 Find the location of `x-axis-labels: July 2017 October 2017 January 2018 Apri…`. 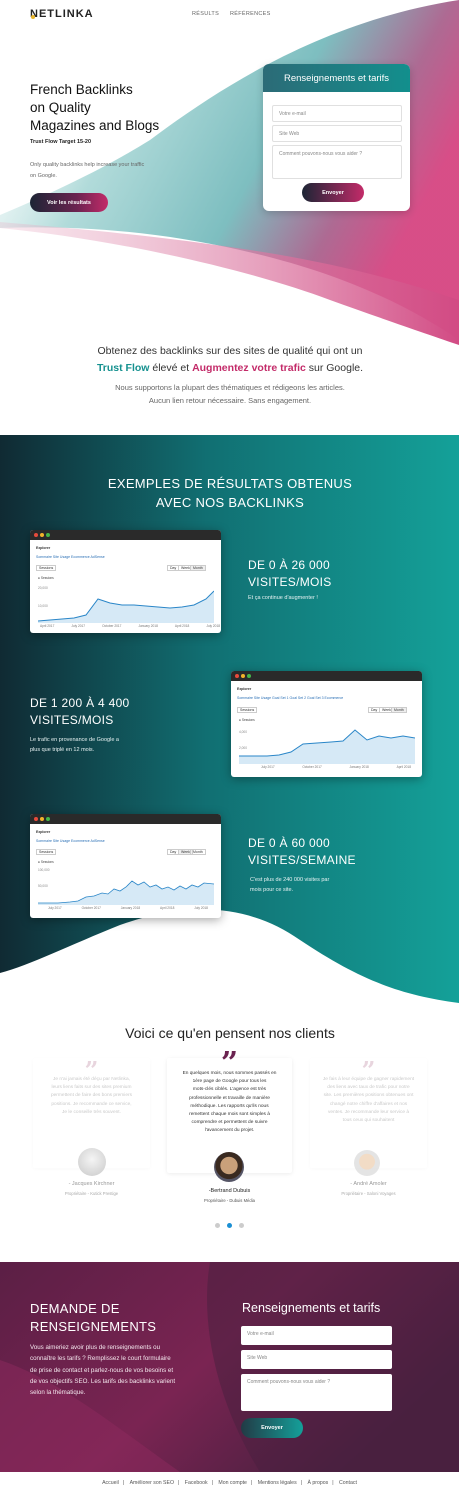

x-axis-labels: July 2017 October 2017 January 2018 Apri… is located at coordinates (336, 767).